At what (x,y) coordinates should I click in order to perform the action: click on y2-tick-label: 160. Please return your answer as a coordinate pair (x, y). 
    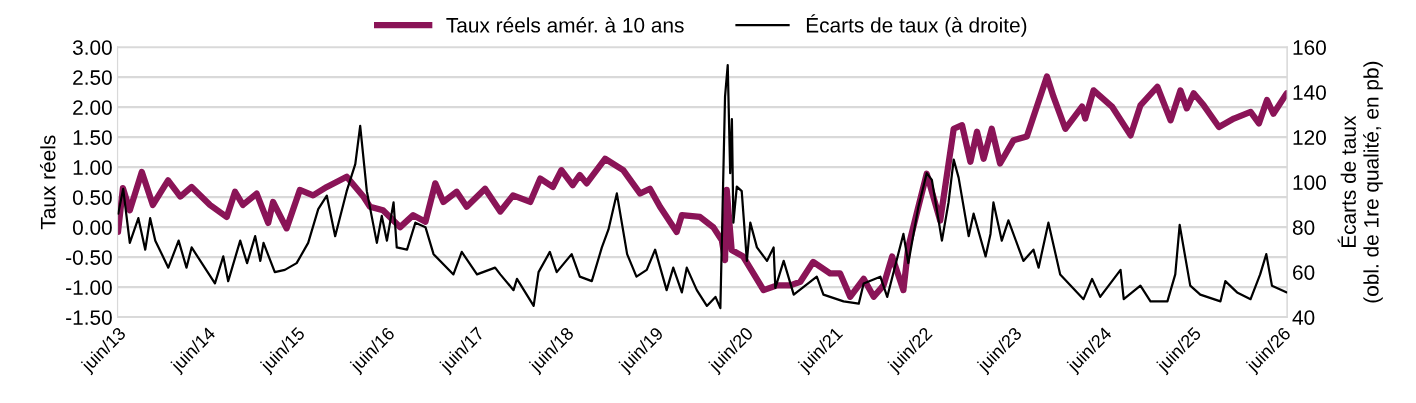
    Looking at the image, I should click on (1309, 47).